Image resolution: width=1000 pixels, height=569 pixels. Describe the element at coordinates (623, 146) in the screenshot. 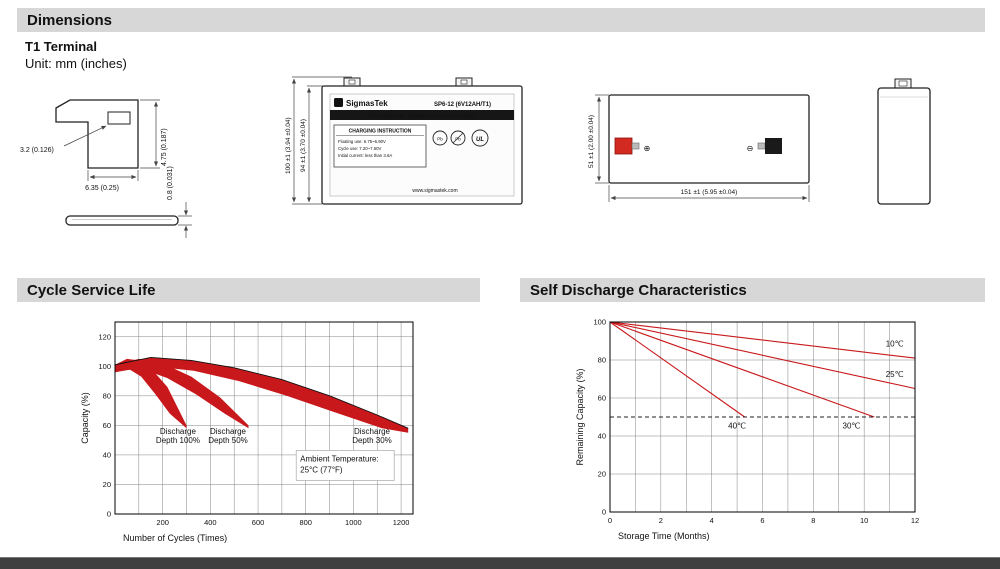

I see `positive-terminal` at that location.